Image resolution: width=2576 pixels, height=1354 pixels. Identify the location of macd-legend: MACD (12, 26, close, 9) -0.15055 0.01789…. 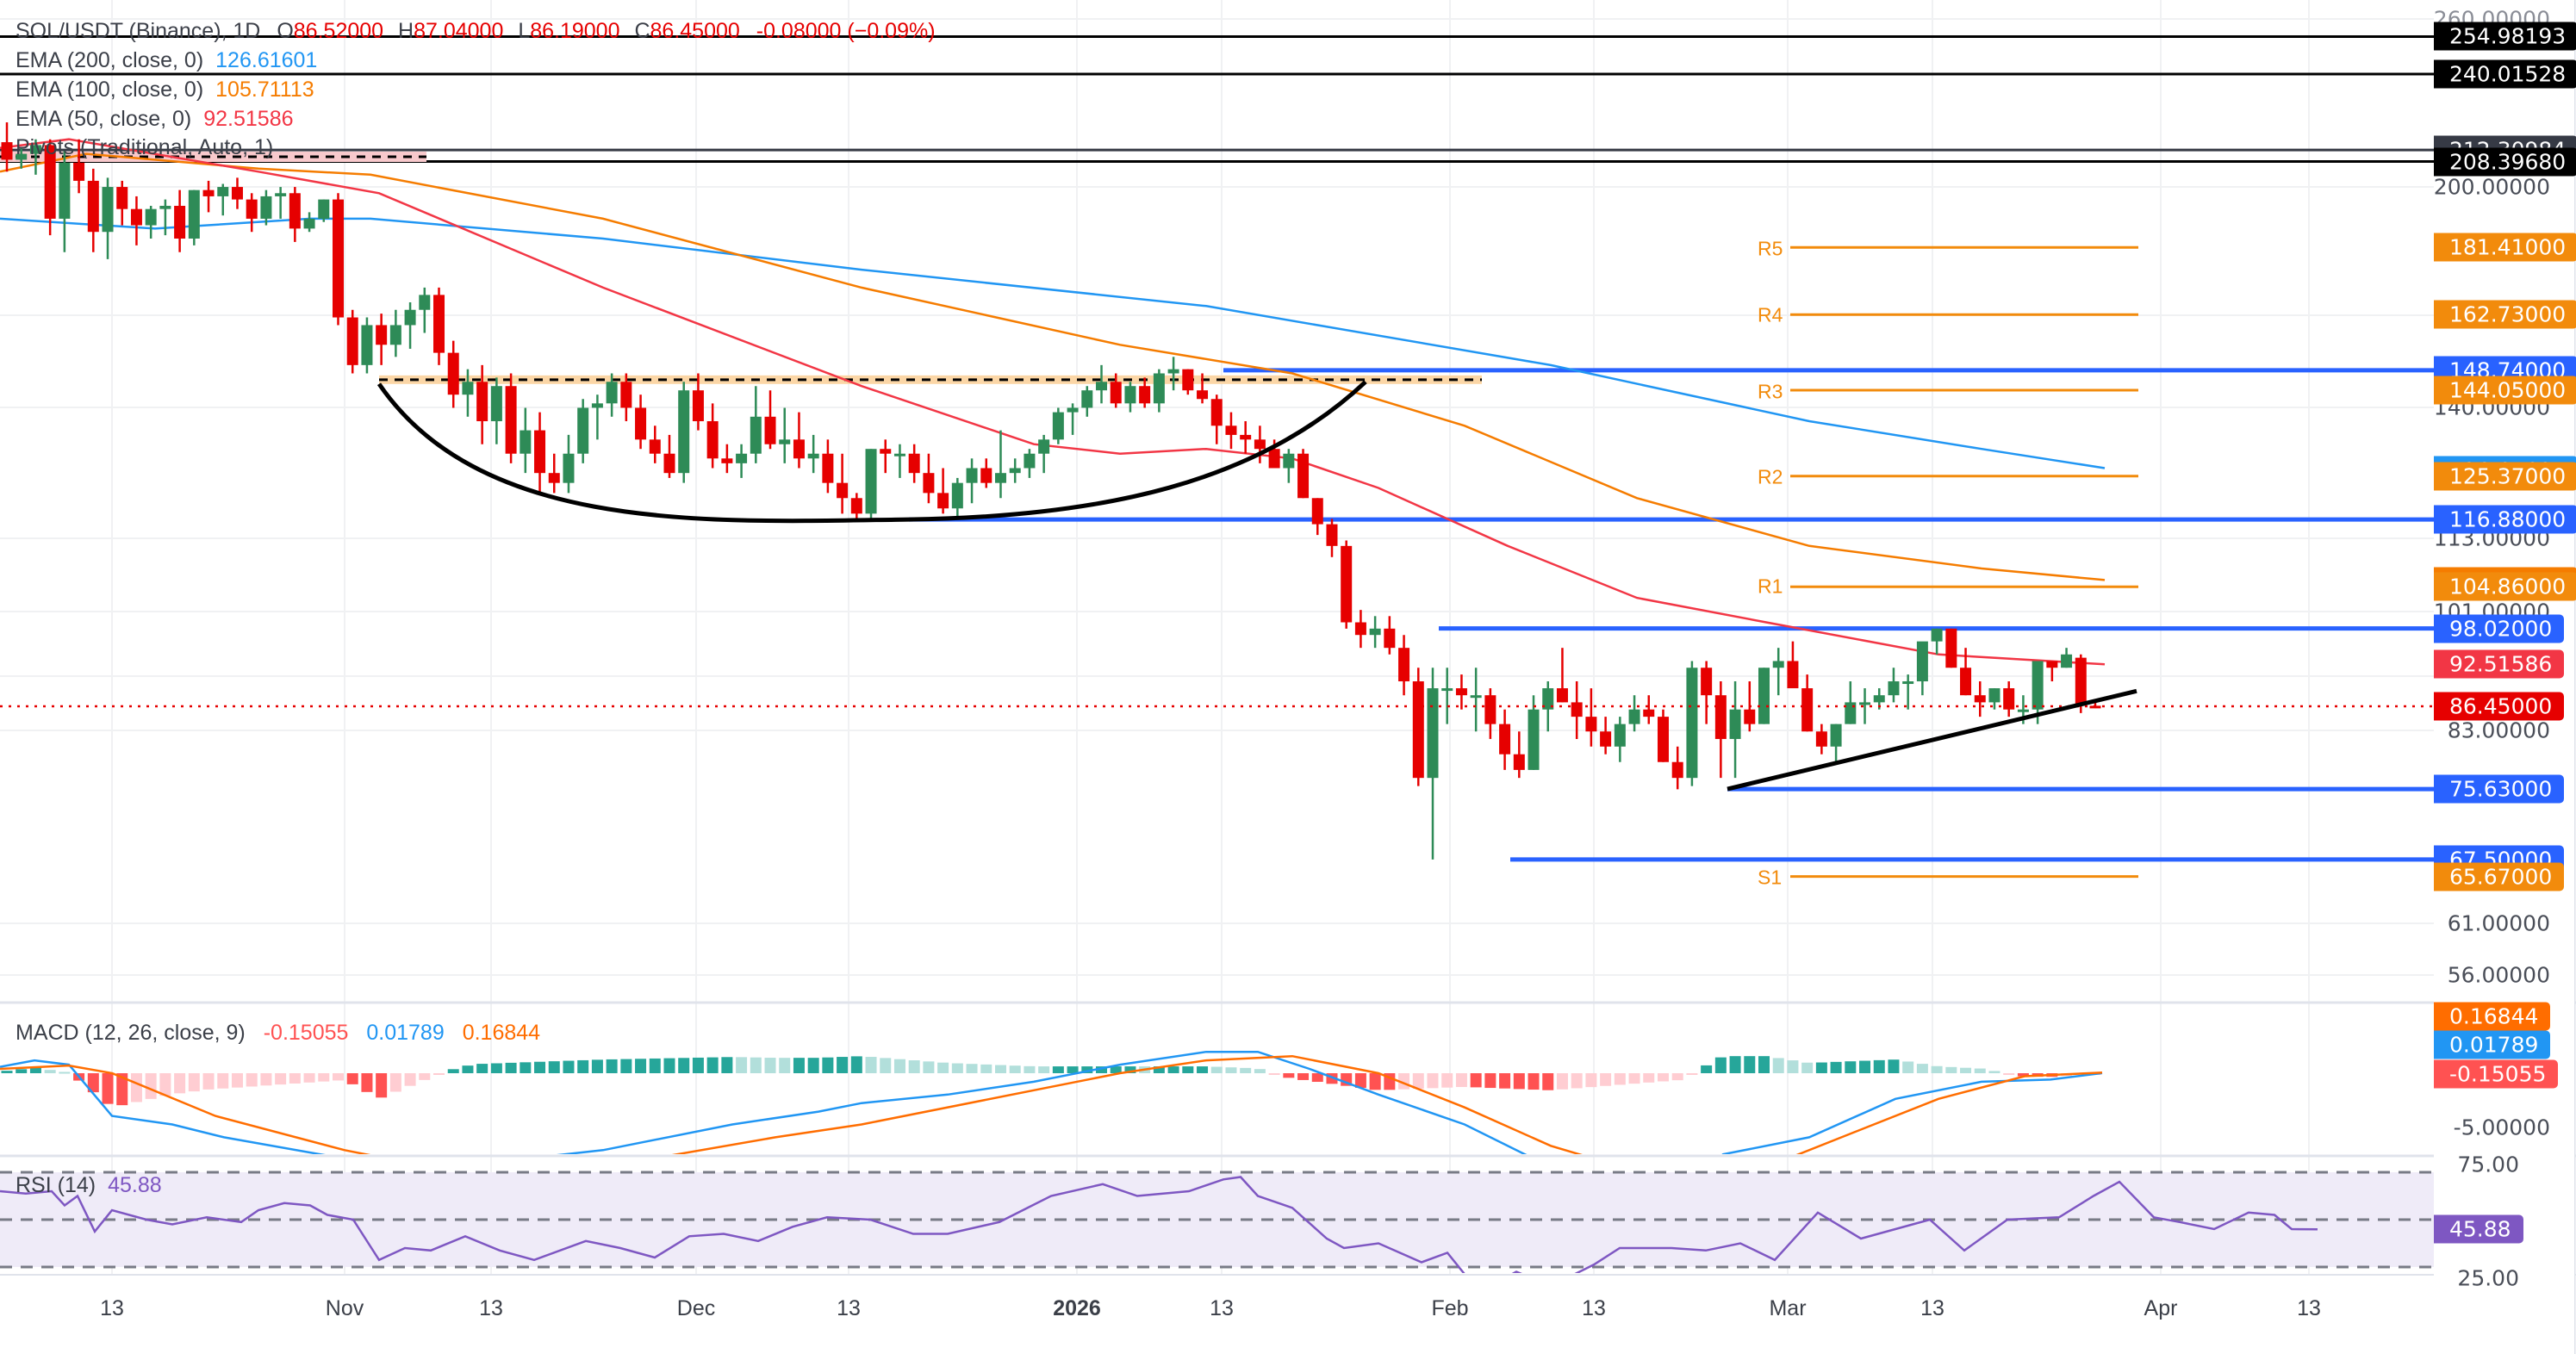
(278, 1033).